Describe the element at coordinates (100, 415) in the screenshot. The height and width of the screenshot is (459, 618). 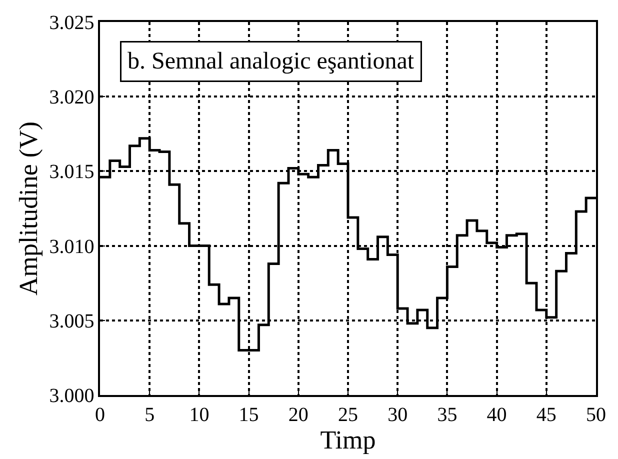
I see `x-tick-label: 0` at that location.